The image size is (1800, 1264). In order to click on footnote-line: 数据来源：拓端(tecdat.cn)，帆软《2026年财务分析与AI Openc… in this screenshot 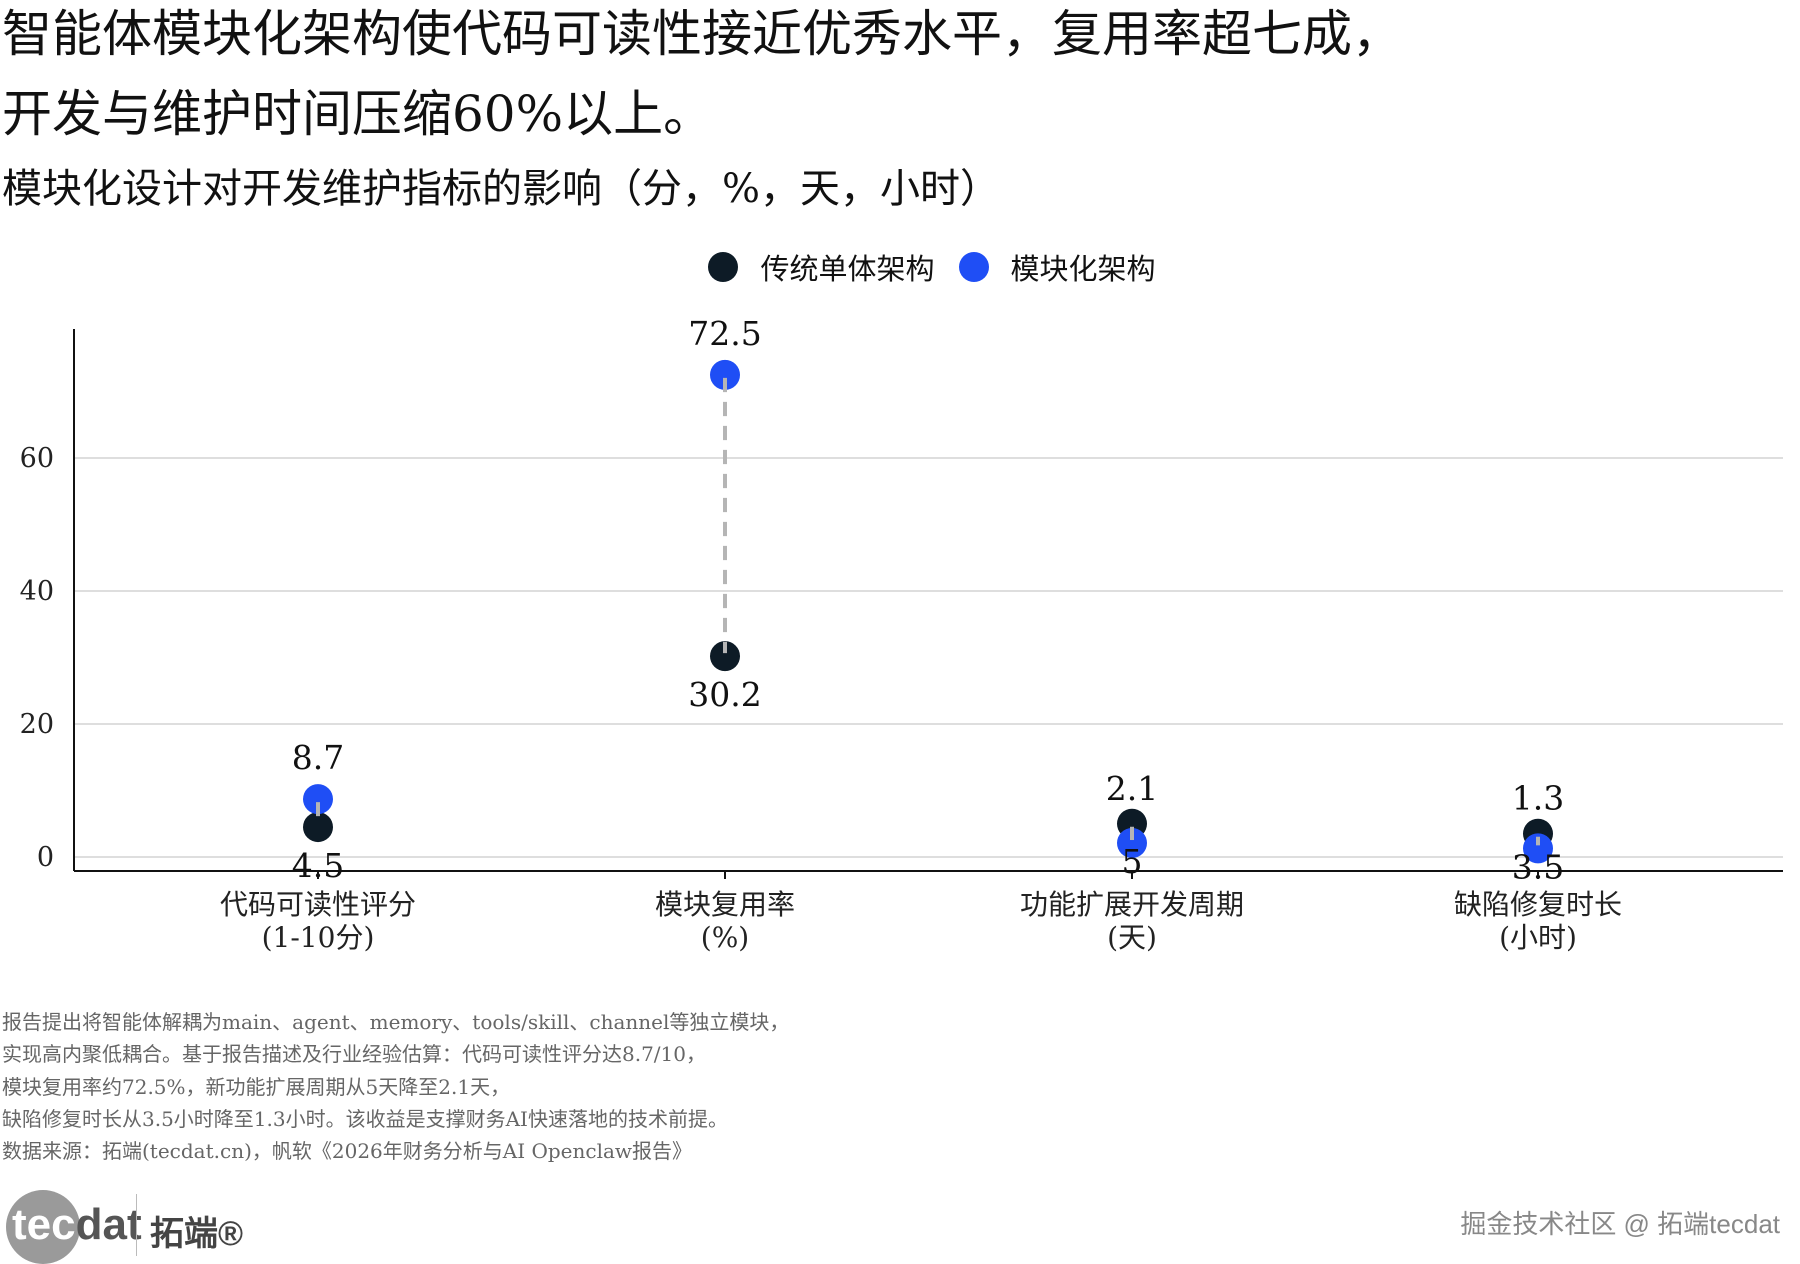, I will do `click(347, 1151)`.